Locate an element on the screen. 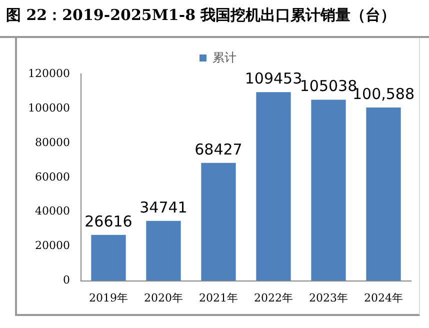 The height and width of the screenshot is (328, 429). y-tick-label: 120000 is located at coordinates (49, 73).